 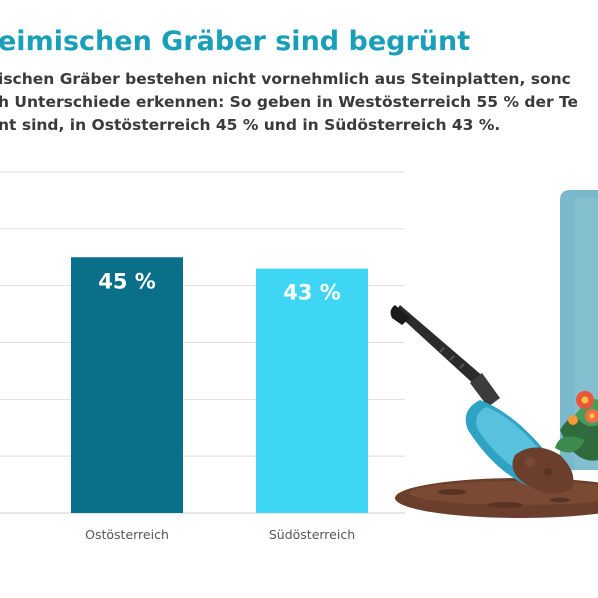 I want to click on category-label: Südösterreich, so click(x=312, y=534).